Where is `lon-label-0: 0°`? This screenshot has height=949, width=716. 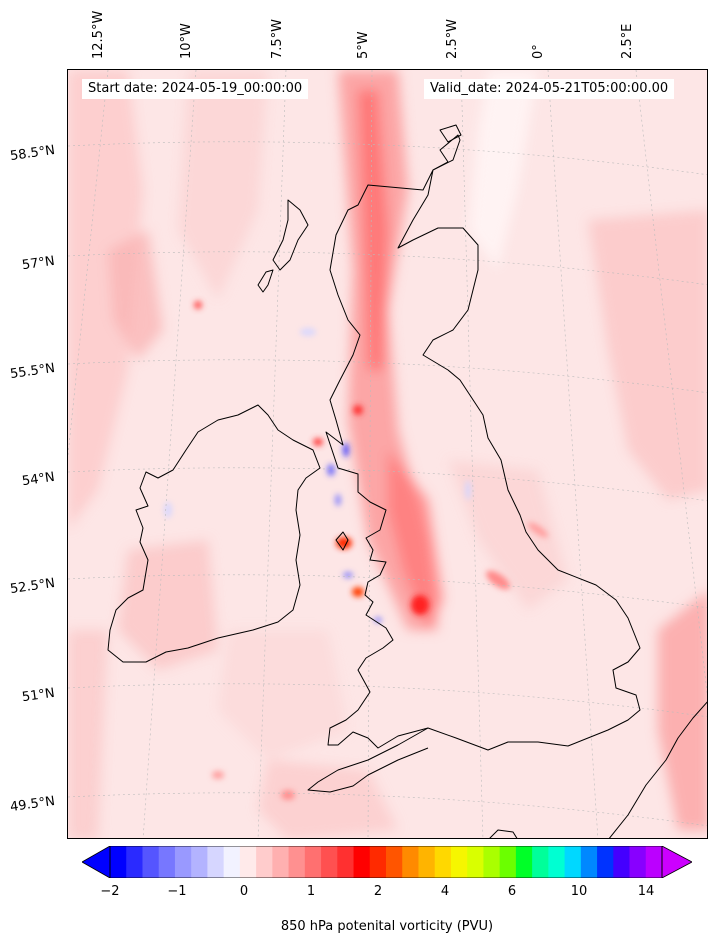 lon-label-0: 0° is located at coordinates (538, 51).